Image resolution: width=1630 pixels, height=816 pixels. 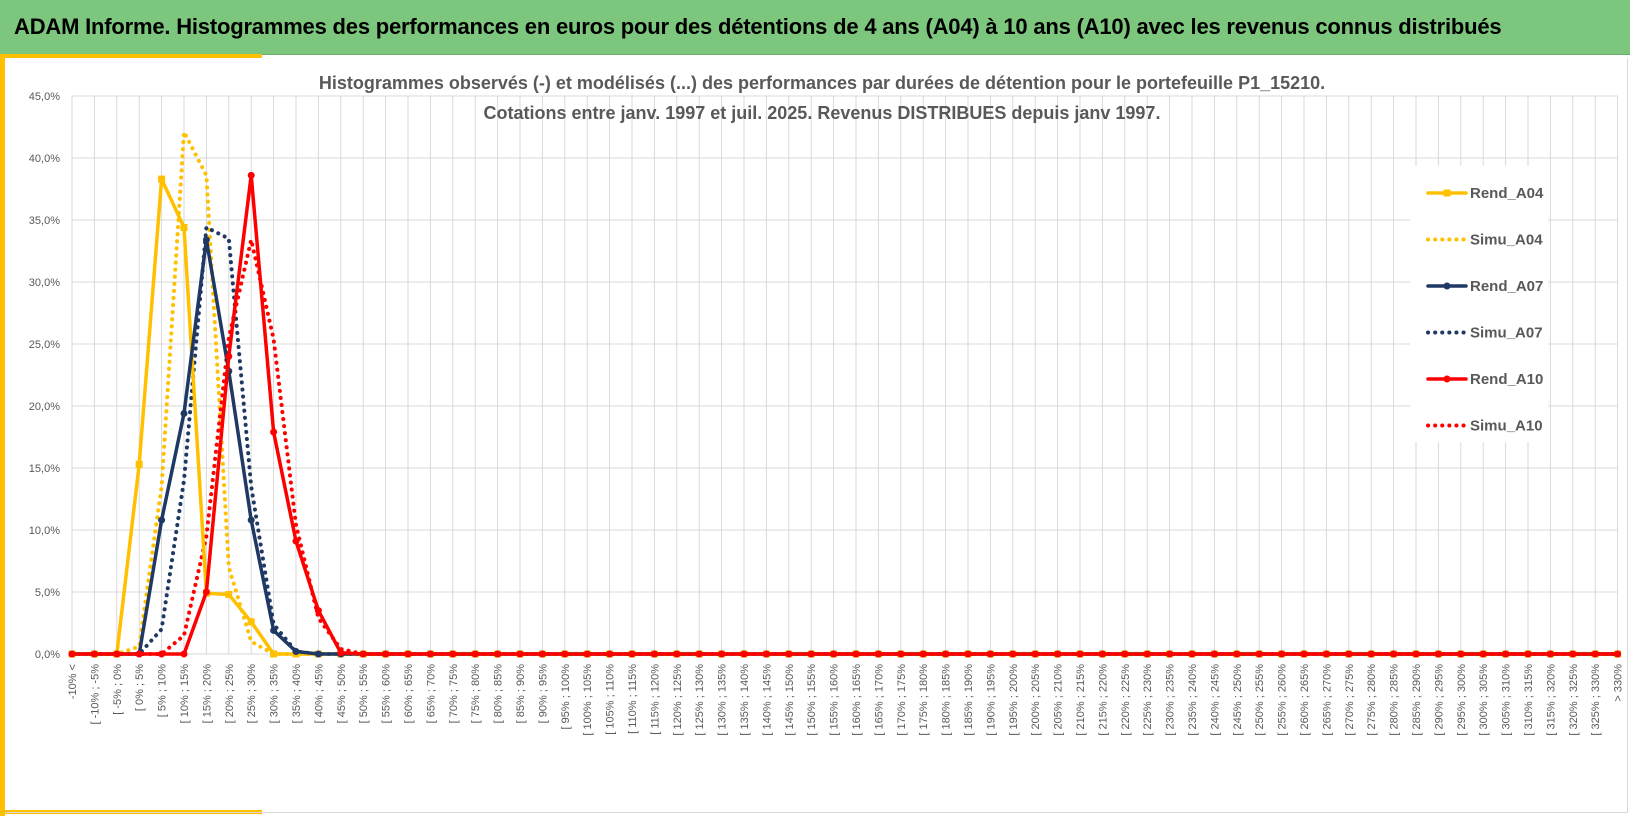 I want to click on x-tick-label: [ 0% ; 5%, so click(x=140, y=687).